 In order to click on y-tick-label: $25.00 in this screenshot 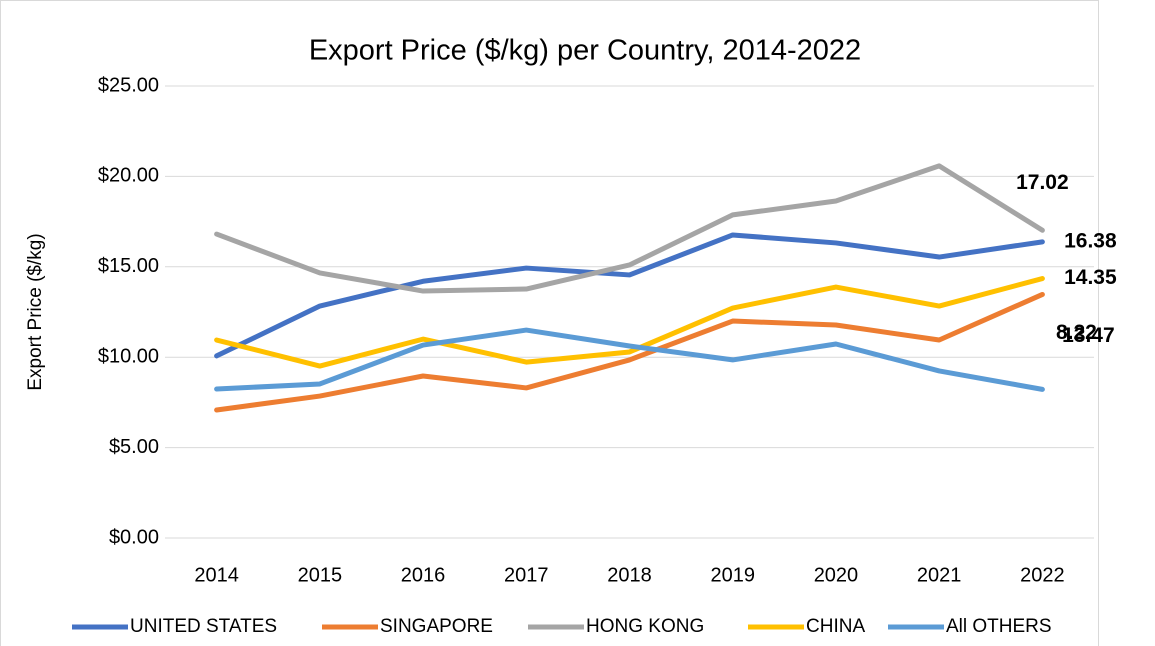, I will do `click(128, 85)`.